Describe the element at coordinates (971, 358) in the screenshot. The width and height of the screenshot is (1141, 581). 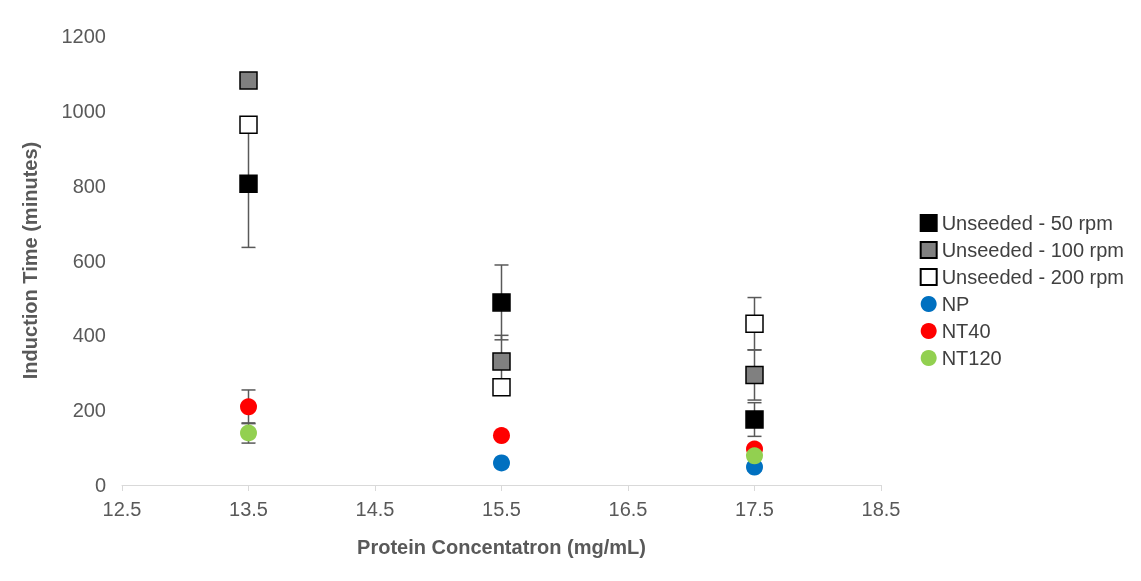
I see `legend-label: NT120` at that location.